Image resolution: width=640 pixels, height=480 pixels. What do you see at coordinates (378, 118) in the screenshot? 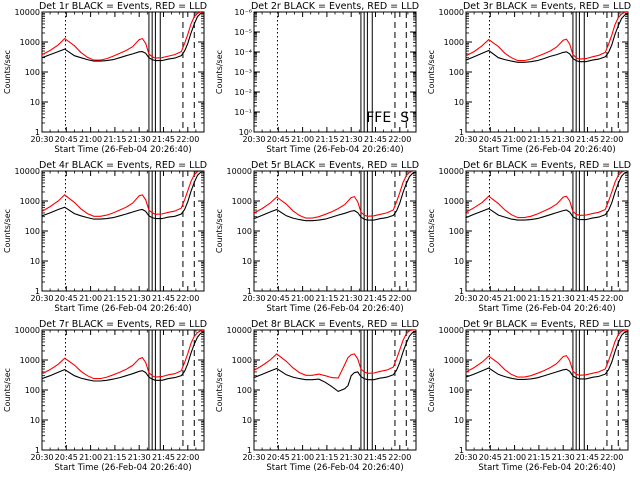
I see `panel-annotation: FFE` at bounding box center [378, 118].